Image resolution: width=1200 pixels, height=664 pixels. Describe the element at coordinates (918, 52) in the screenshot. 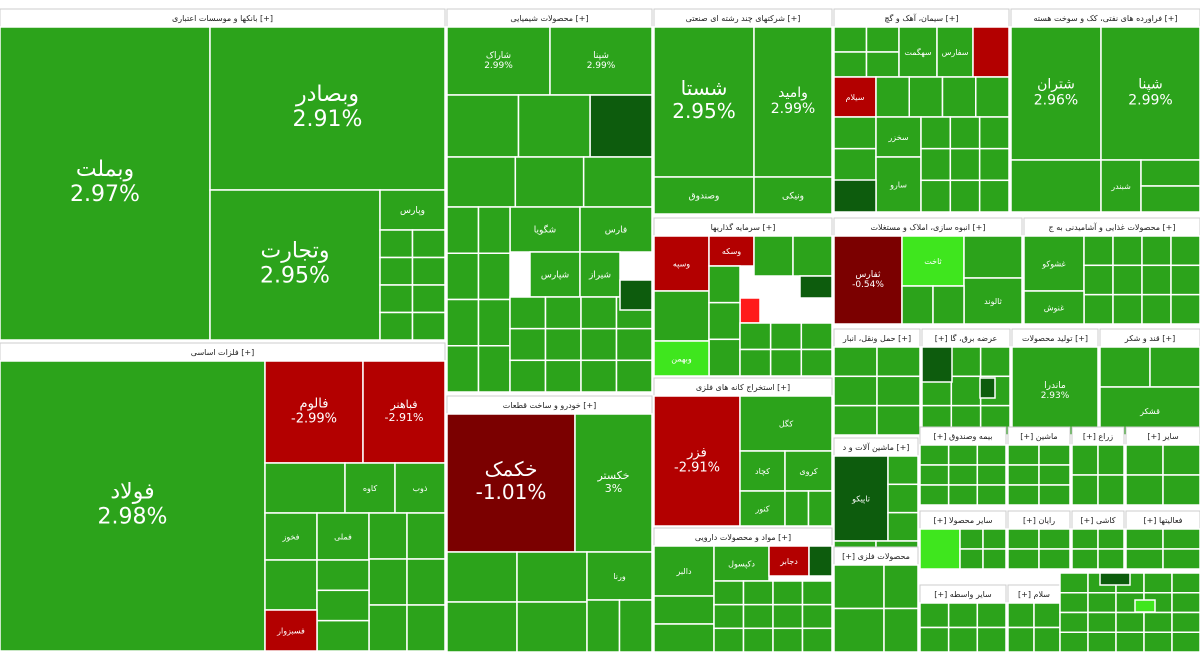

I see `tile-sehgmt` at that location.